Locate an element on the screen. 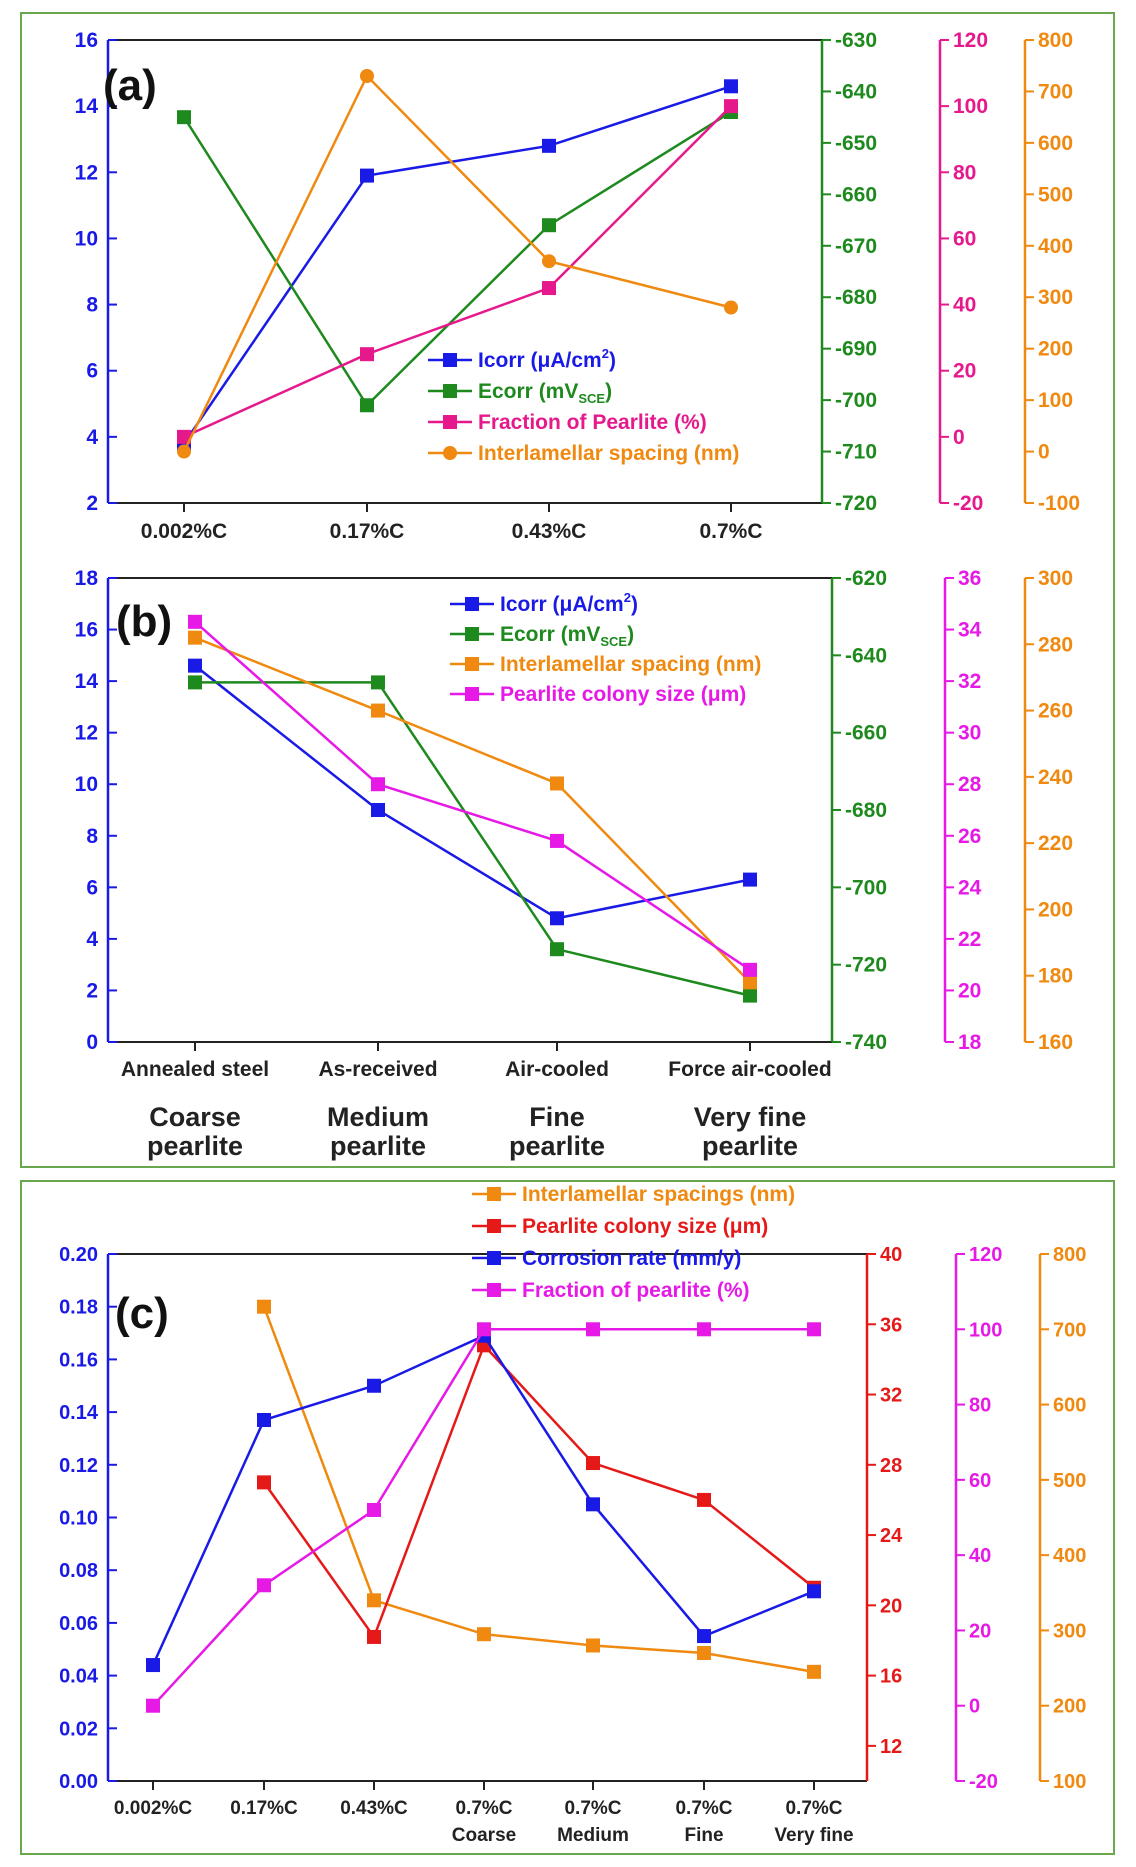 Image resolution: width=1136 pixels, height=1867 pixels. y-tick-label: 280 is located at coordinates (1055, 644).